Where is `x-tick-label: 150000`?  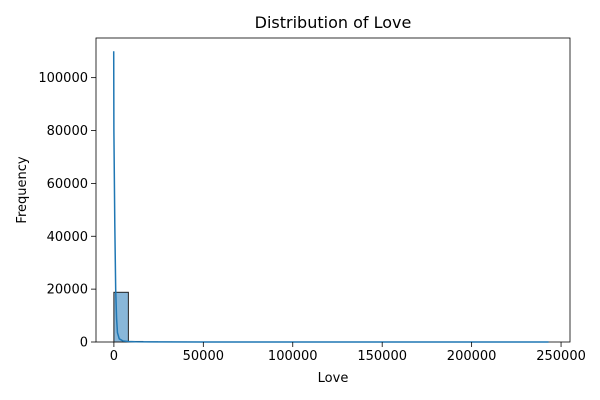 x-tick-label: 150000 is located at coordinates (382, 356).